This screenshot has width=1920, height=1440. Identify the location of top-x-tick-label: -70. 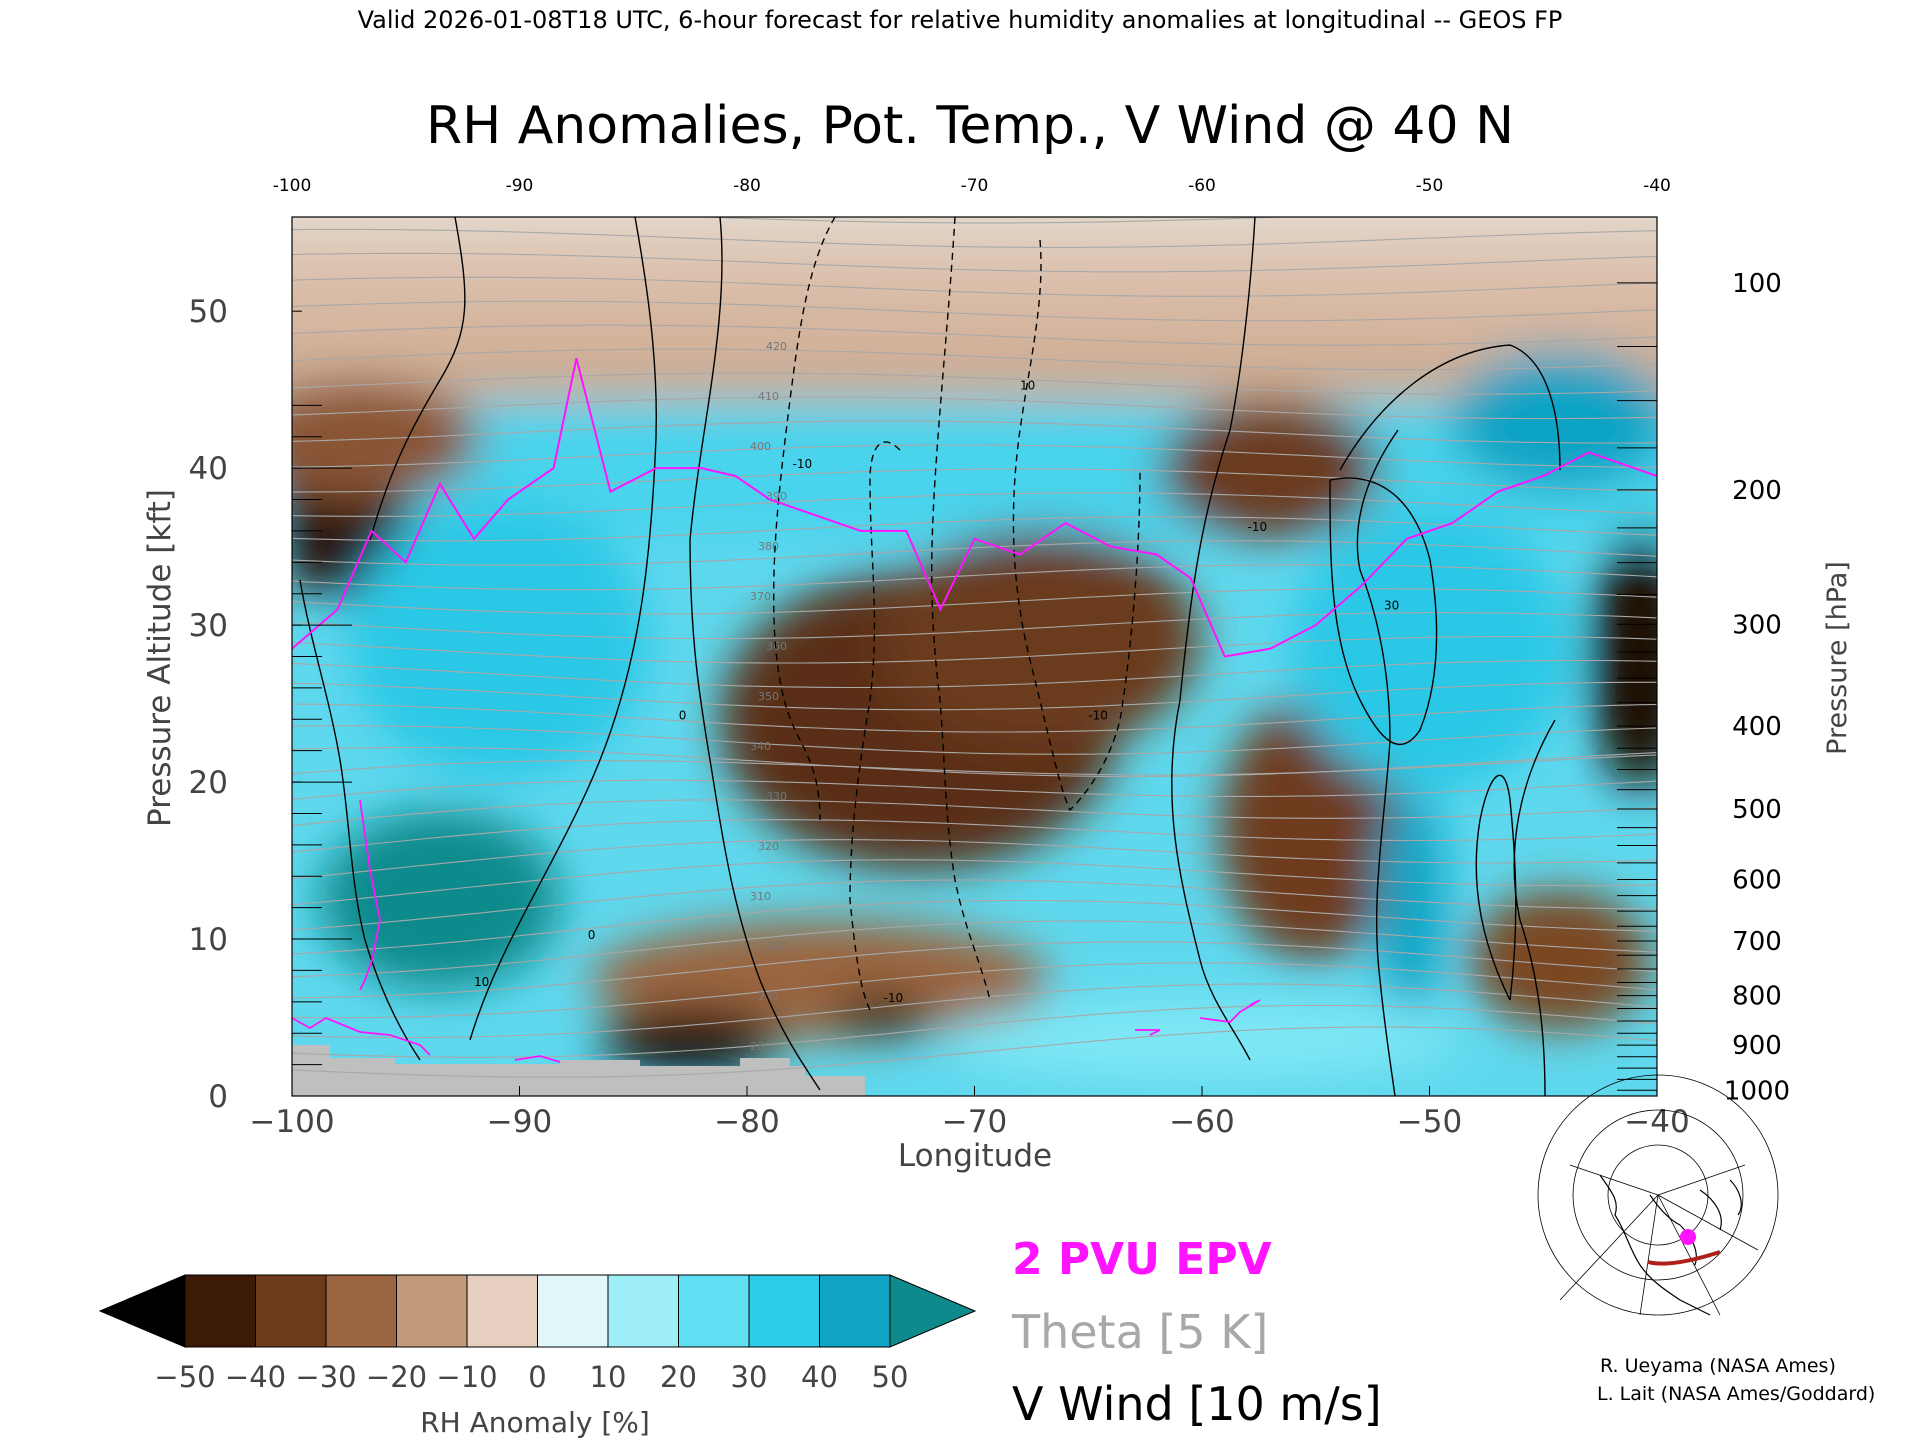
(975, 186).